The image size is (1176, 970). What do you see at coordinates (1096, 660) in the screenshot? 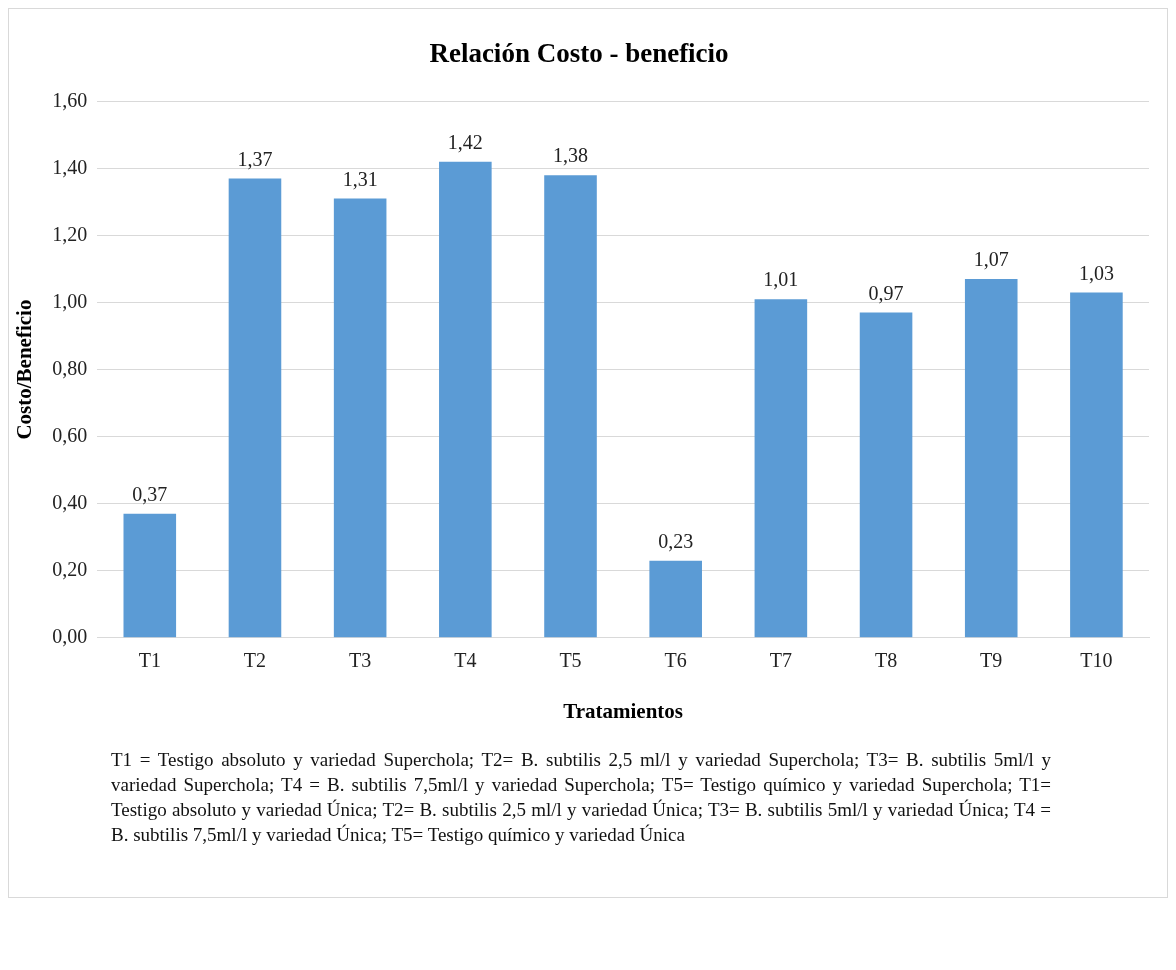
I see `x-tick-label: T10` at bounding box center [1096, 660].